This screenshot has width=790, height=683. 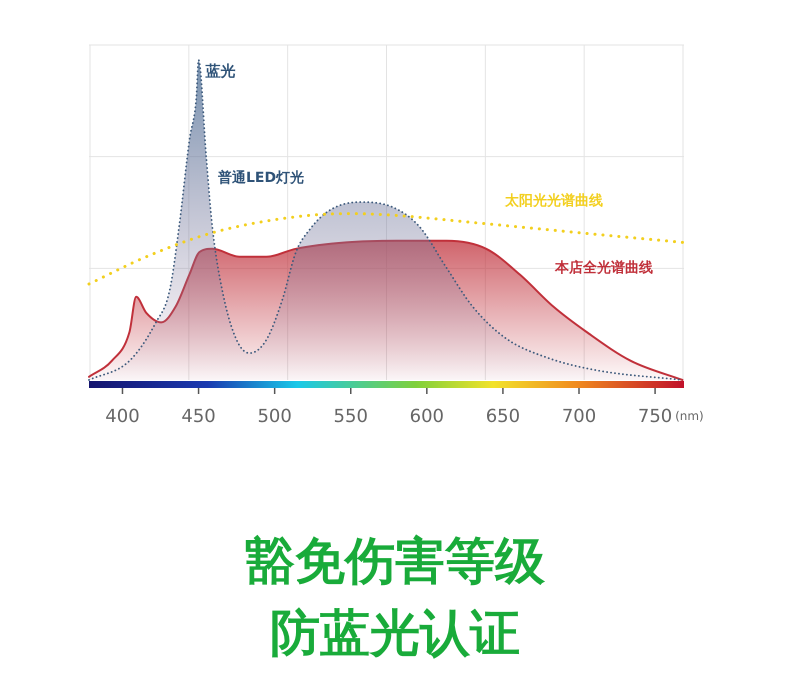 I want to click on x-tick-label: 550, so click(x=351, y=416).